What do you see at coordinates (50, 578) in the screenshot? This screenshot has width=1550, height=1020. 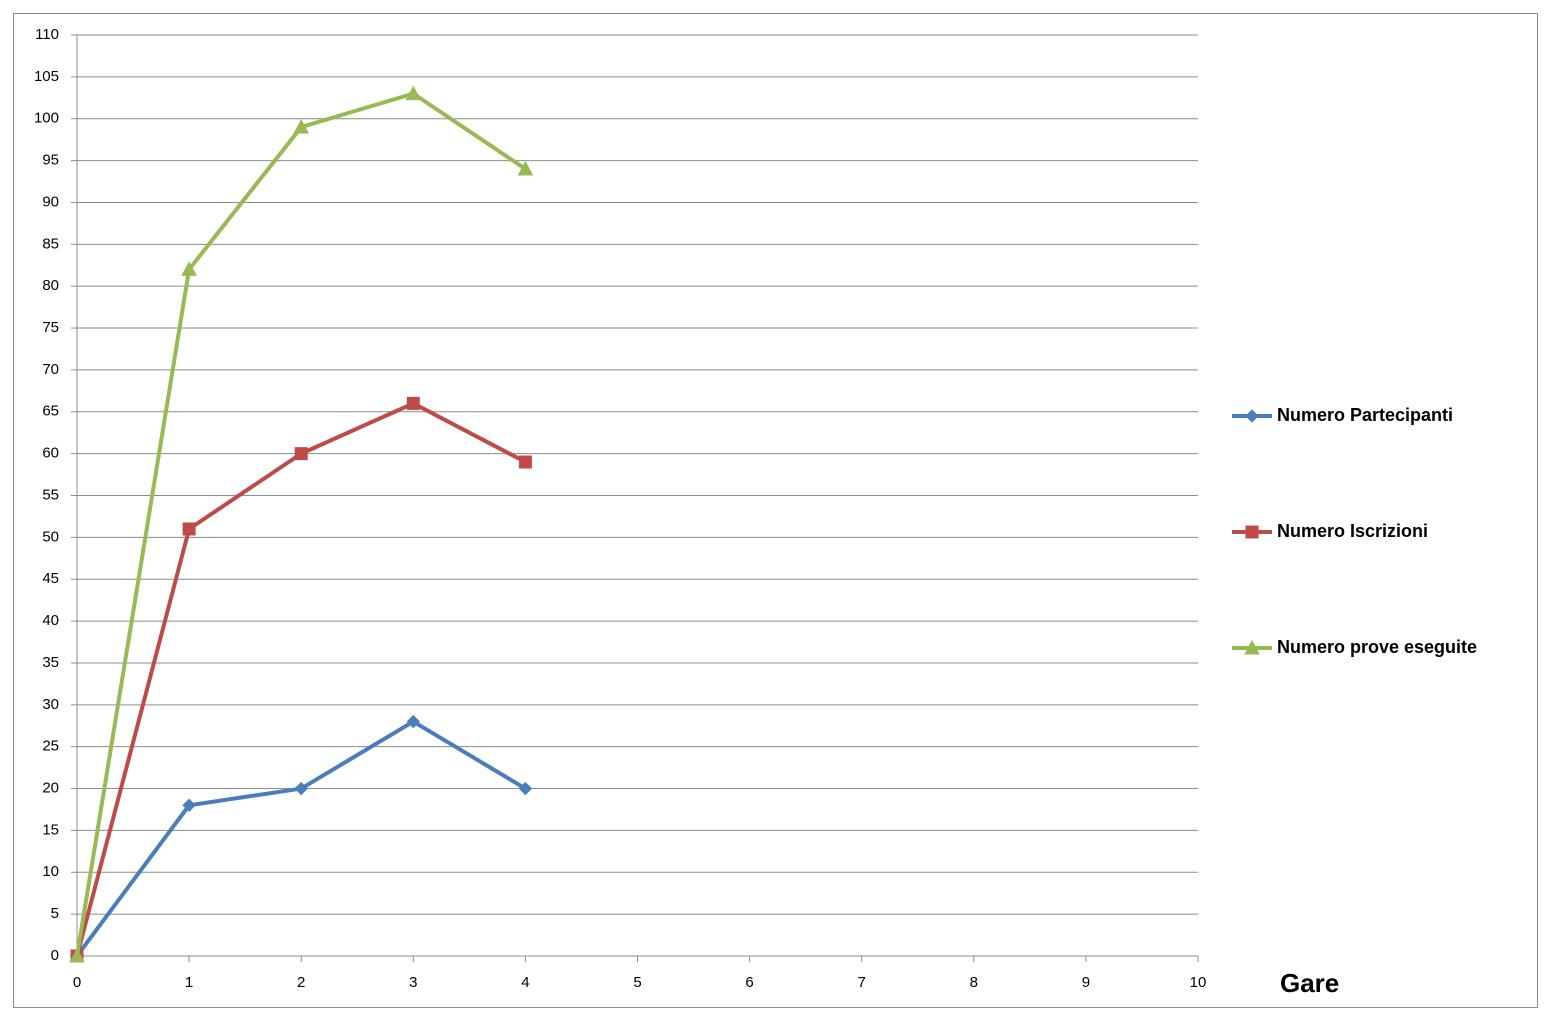 I see `y-tick-label: 45` at bounding box center [50, 578].